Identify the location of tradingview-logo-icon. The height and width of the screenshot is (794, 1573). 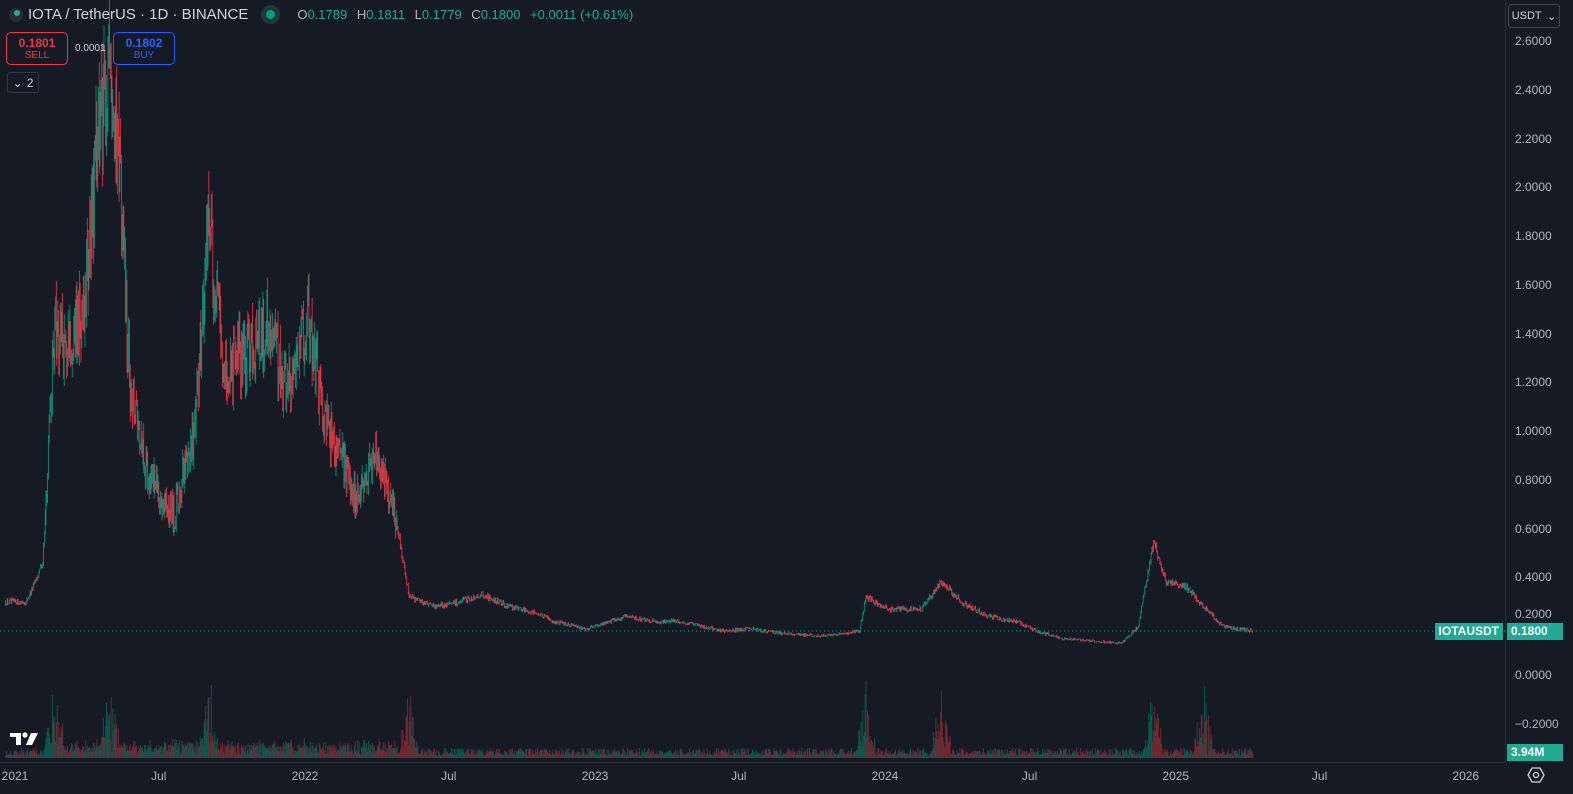
(25, 739).